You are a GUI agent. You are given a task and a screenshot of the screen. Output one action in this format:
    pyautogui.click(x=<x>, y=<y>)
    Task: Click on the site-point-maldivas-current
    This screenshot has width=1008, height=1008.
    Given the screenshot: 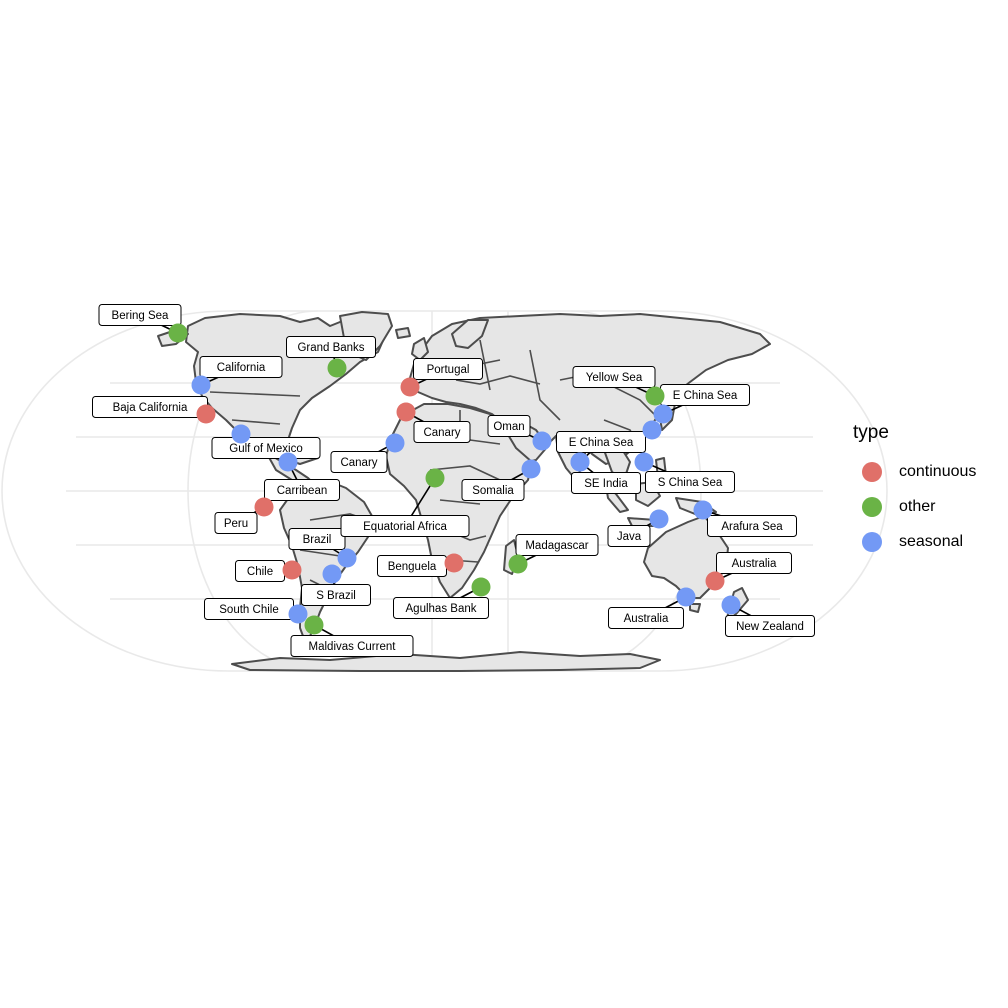 What is the action you would take?
    pyautogui.click(x=314, y=625)
    